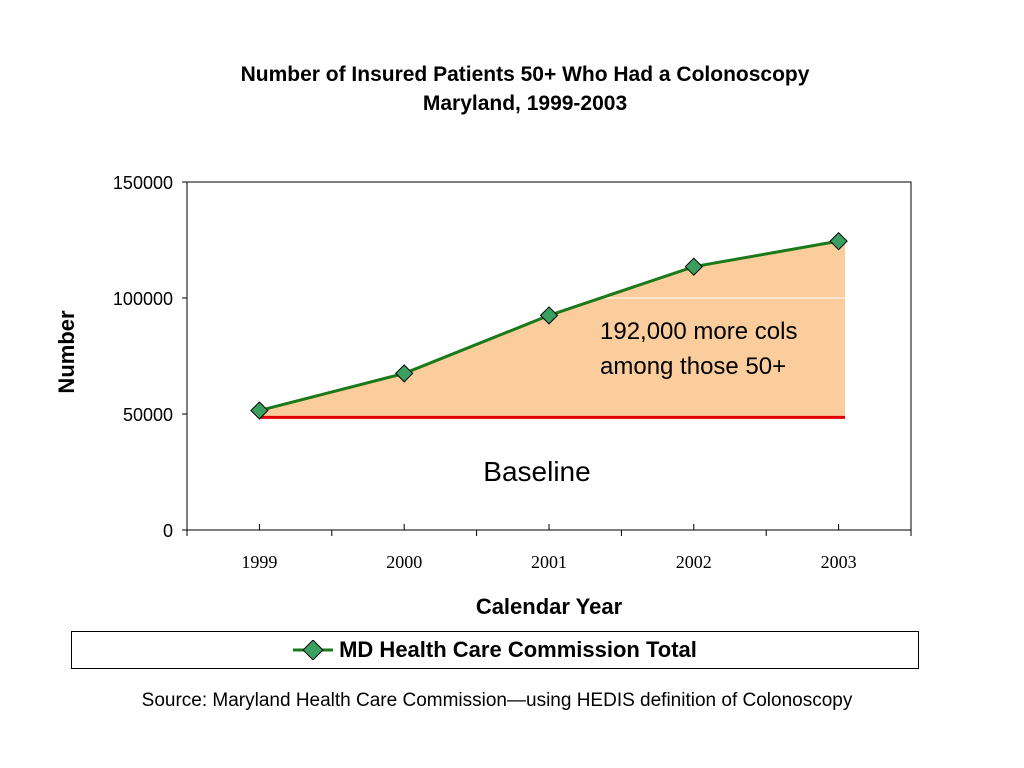 The image size is (1024, 768). I want to click on gain-area, so click(552, 329).